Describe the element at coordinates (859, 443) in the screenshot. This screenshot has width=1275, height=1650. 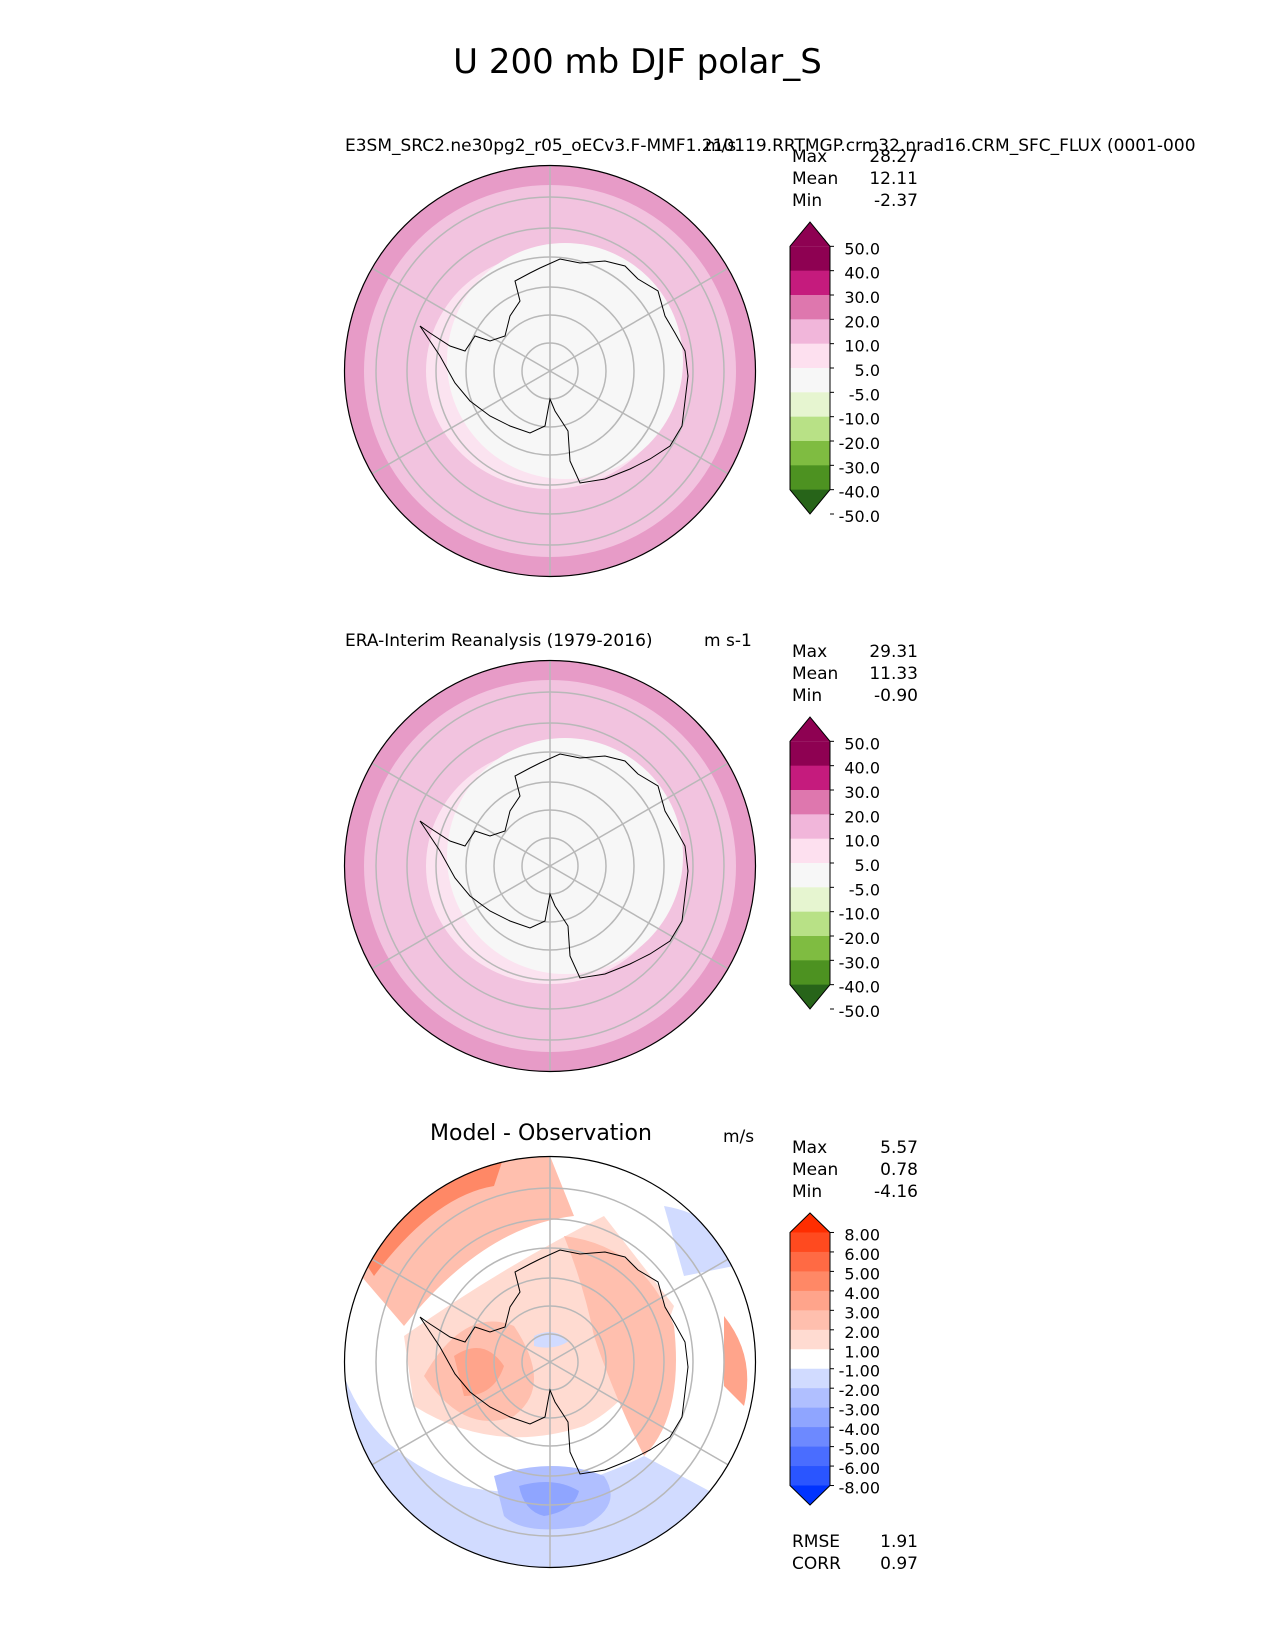
I see `colorbar-tick-label: -20.0` at that location.